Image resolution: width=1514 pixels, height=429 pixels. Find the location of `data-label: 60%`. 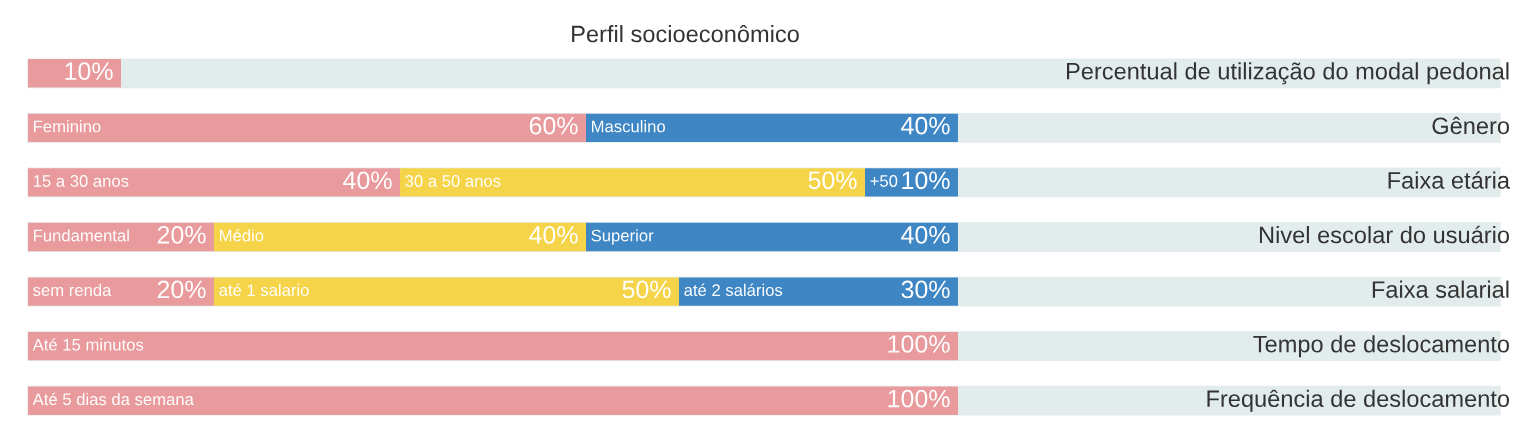

data-label: 60% is located at coordinates (553, 125).